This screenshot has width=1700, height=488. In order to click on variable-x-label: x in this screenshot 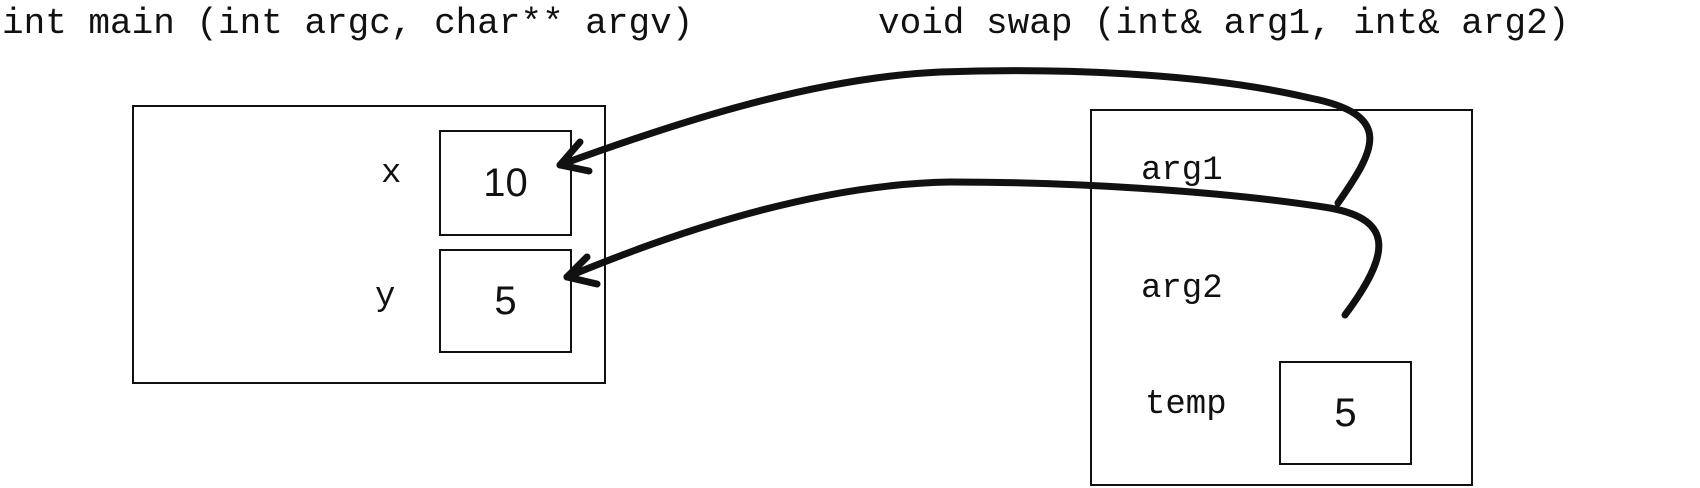, I will do `click(391, 174)`.